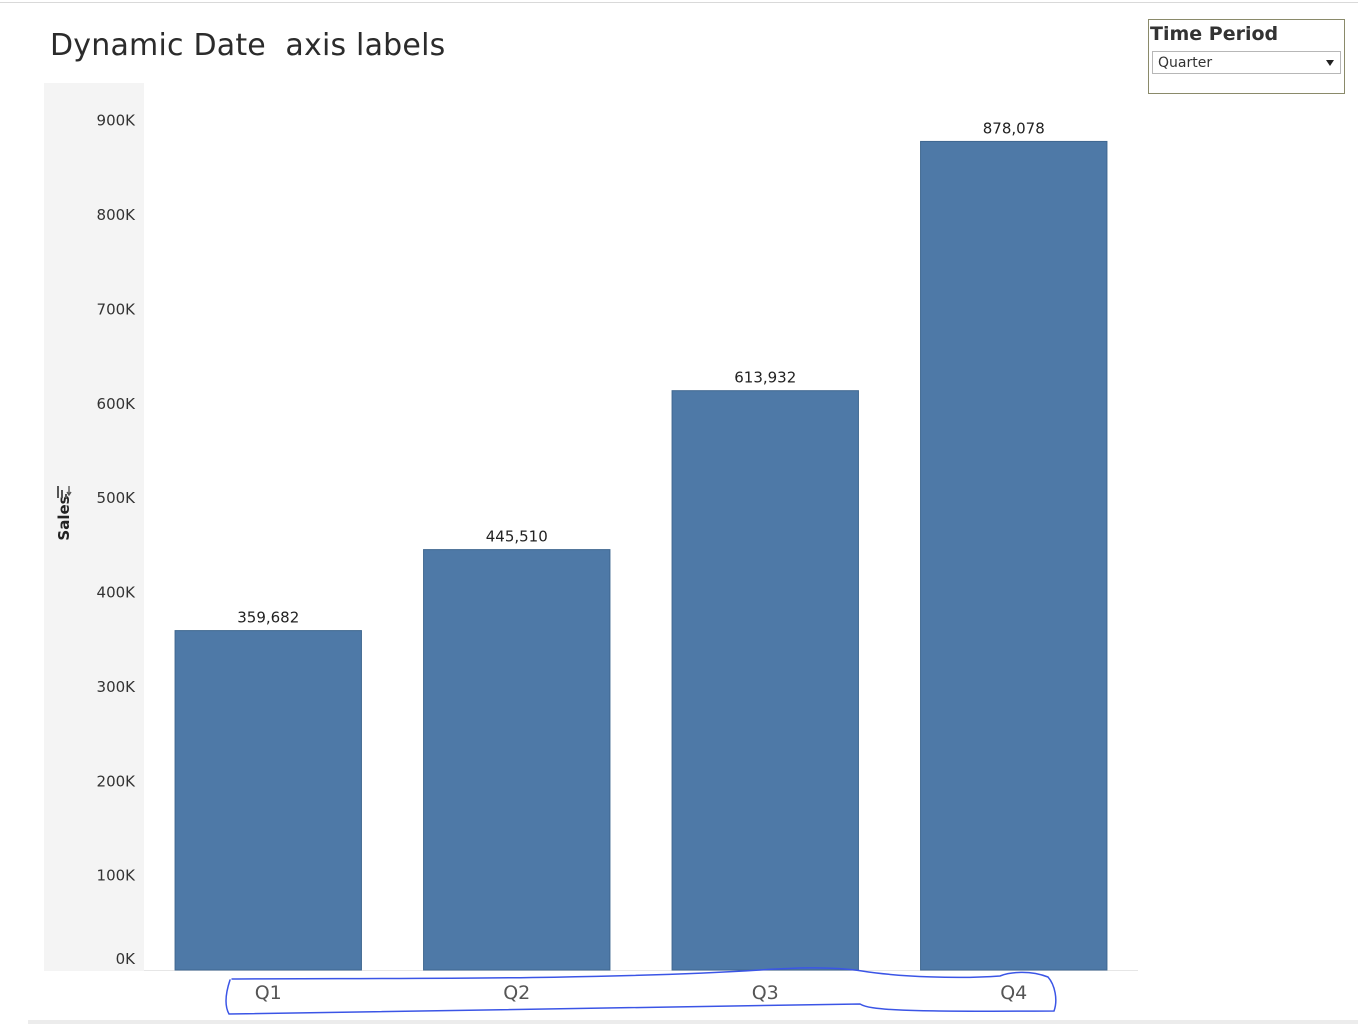 The image size is (1358, 1025). Describe the element at coordinates (117, 781) in the screenshot. I see `y-tick-label: 200K` at that location.